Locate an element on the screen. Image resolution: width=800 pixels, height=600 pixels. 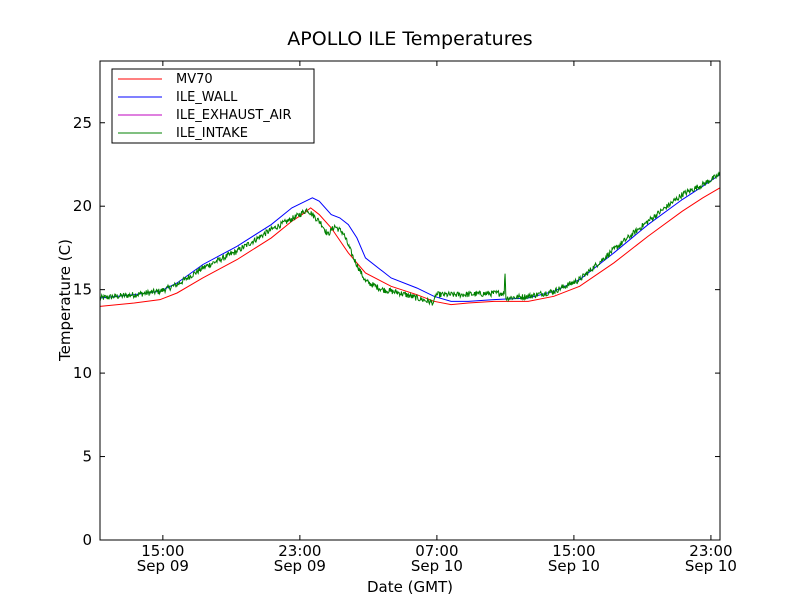
y-tick-label: 25 is located at coordinates (82, 123).